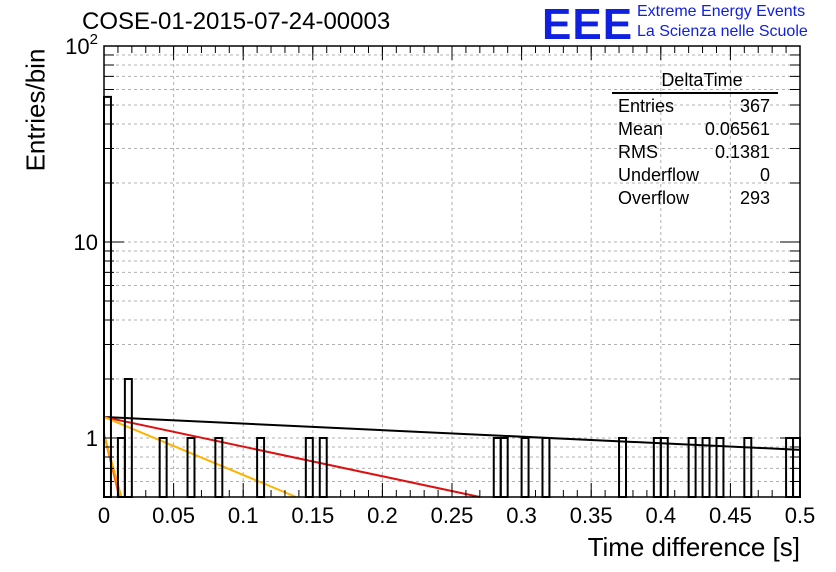 The width and height of the screenshot is (836, 572). I want to click on x-tick-label: 0.3, so click(521, 515).